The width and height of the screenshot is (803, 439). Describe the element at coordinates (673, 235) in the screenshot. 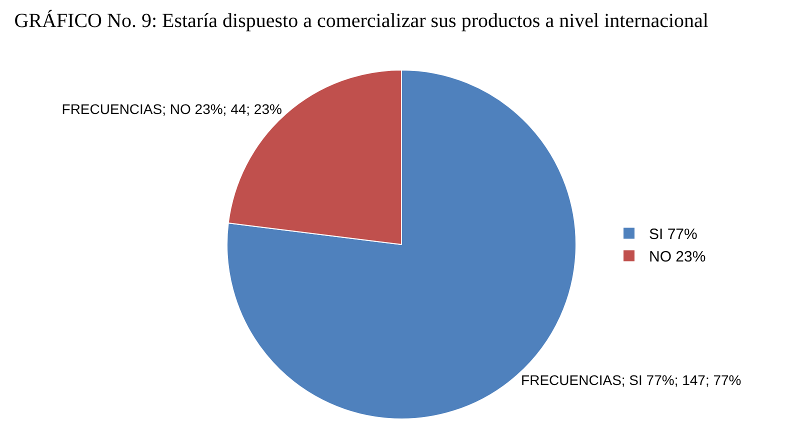

I see `legend-label: SI 77%` at that location.